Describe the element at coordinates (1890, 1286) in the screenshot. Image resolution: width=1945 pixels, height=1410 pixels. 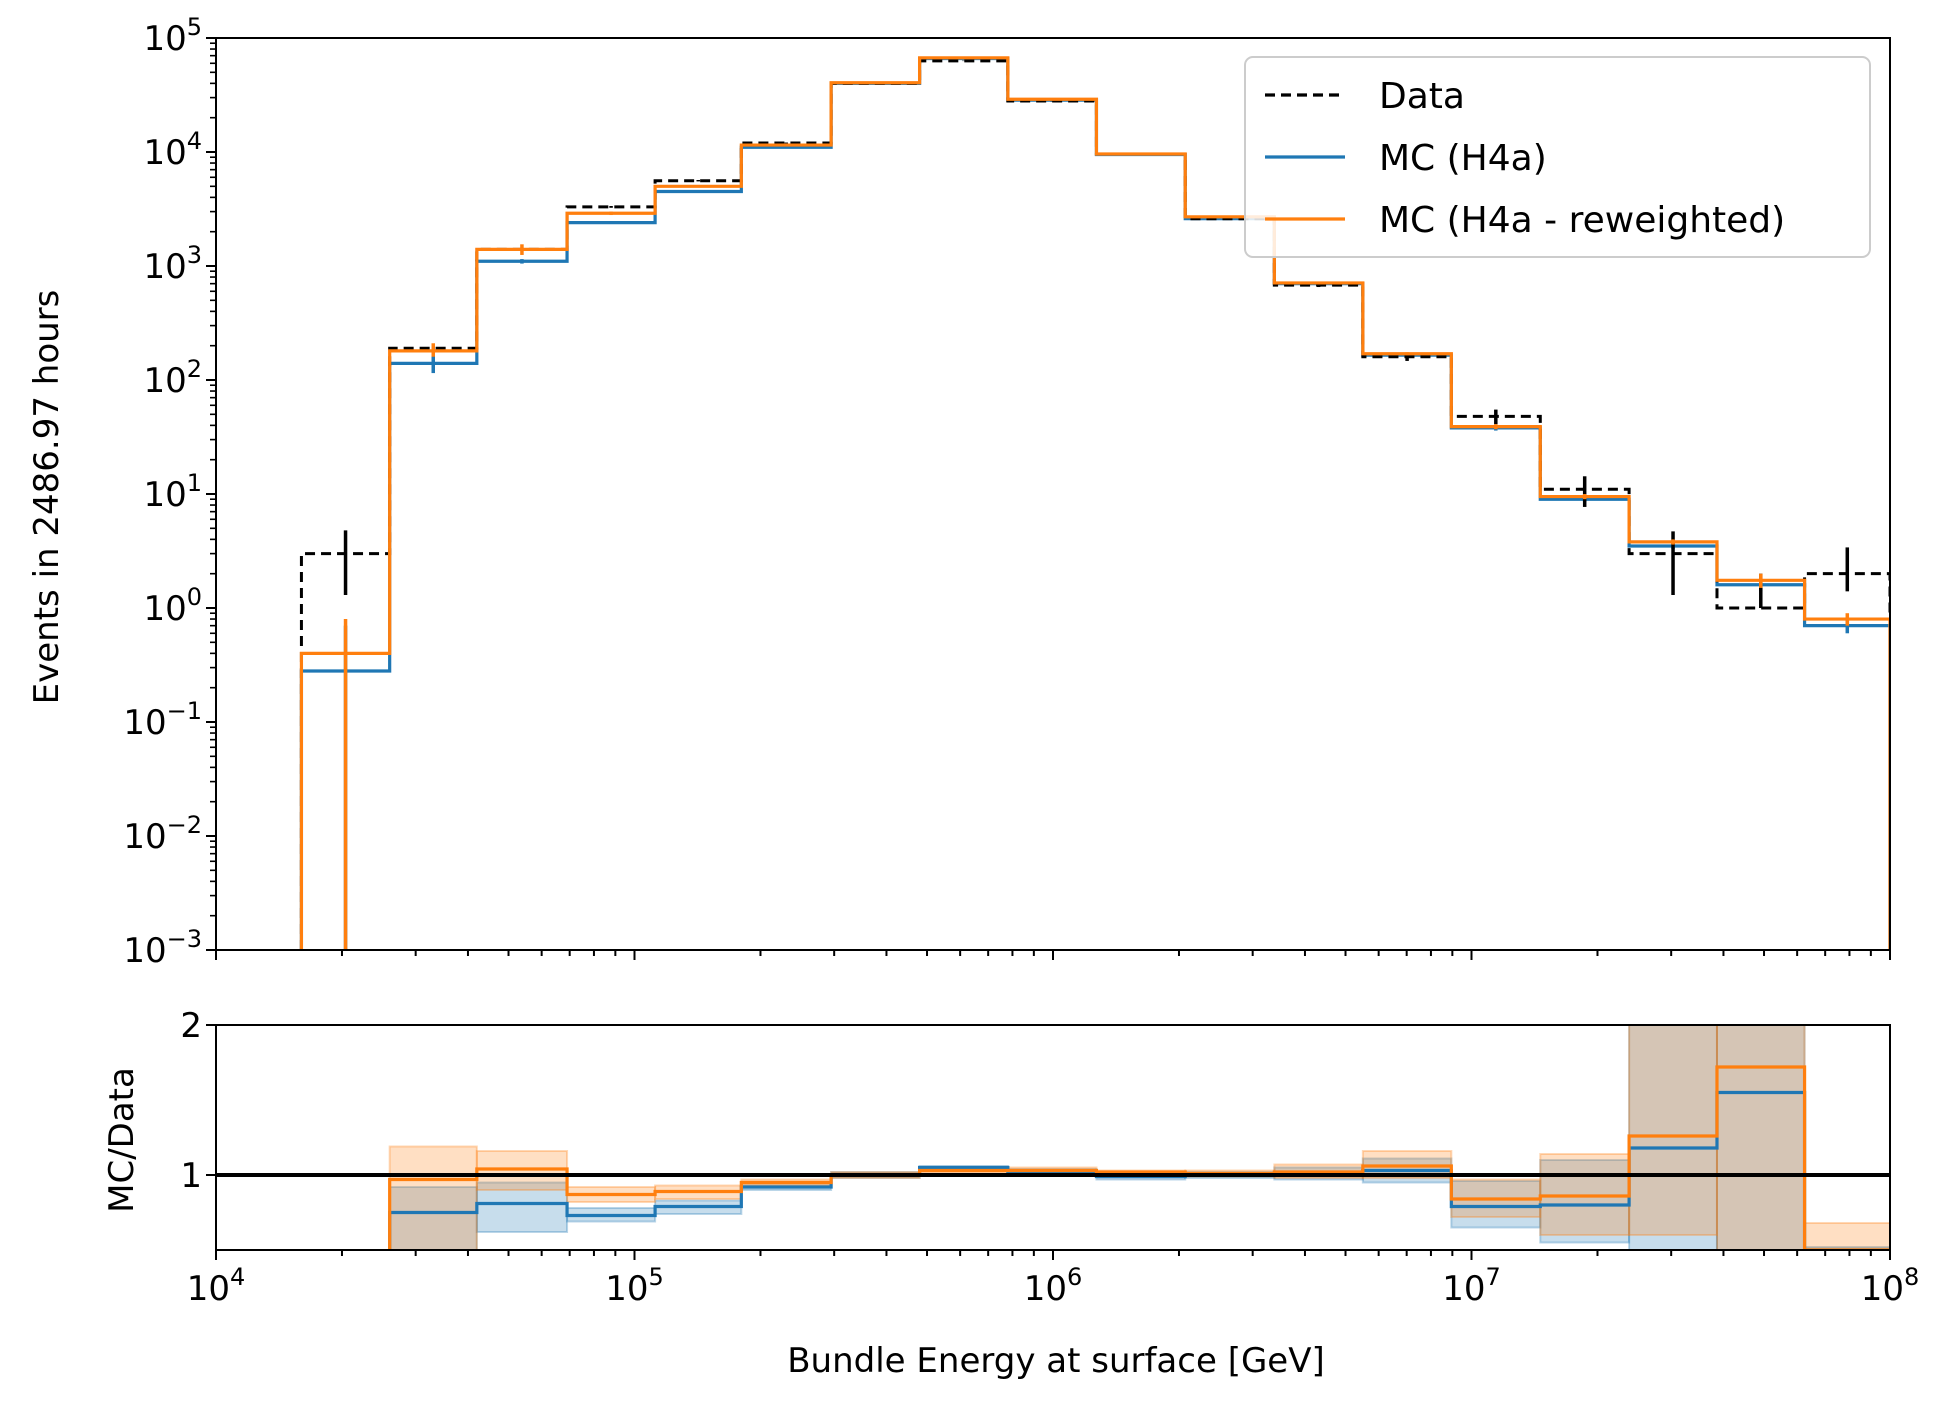
I see `x-tick-label: 10⁸` at that location.